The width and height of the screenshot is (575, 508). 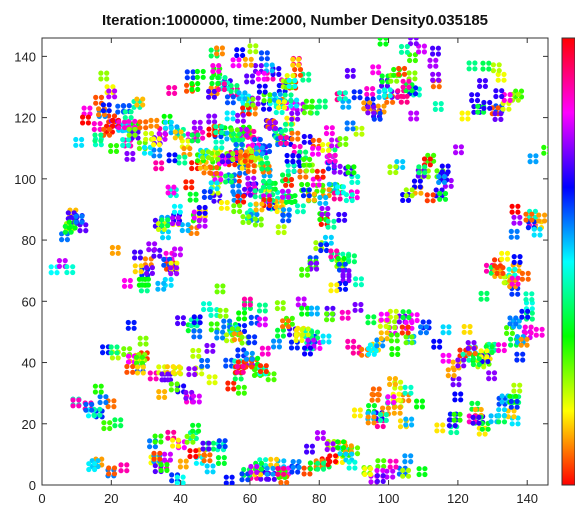 What do you see at coordinates (29, 363) in the screenshot?
I see `y-tick-label: 40` at bounding box center [29, 363].